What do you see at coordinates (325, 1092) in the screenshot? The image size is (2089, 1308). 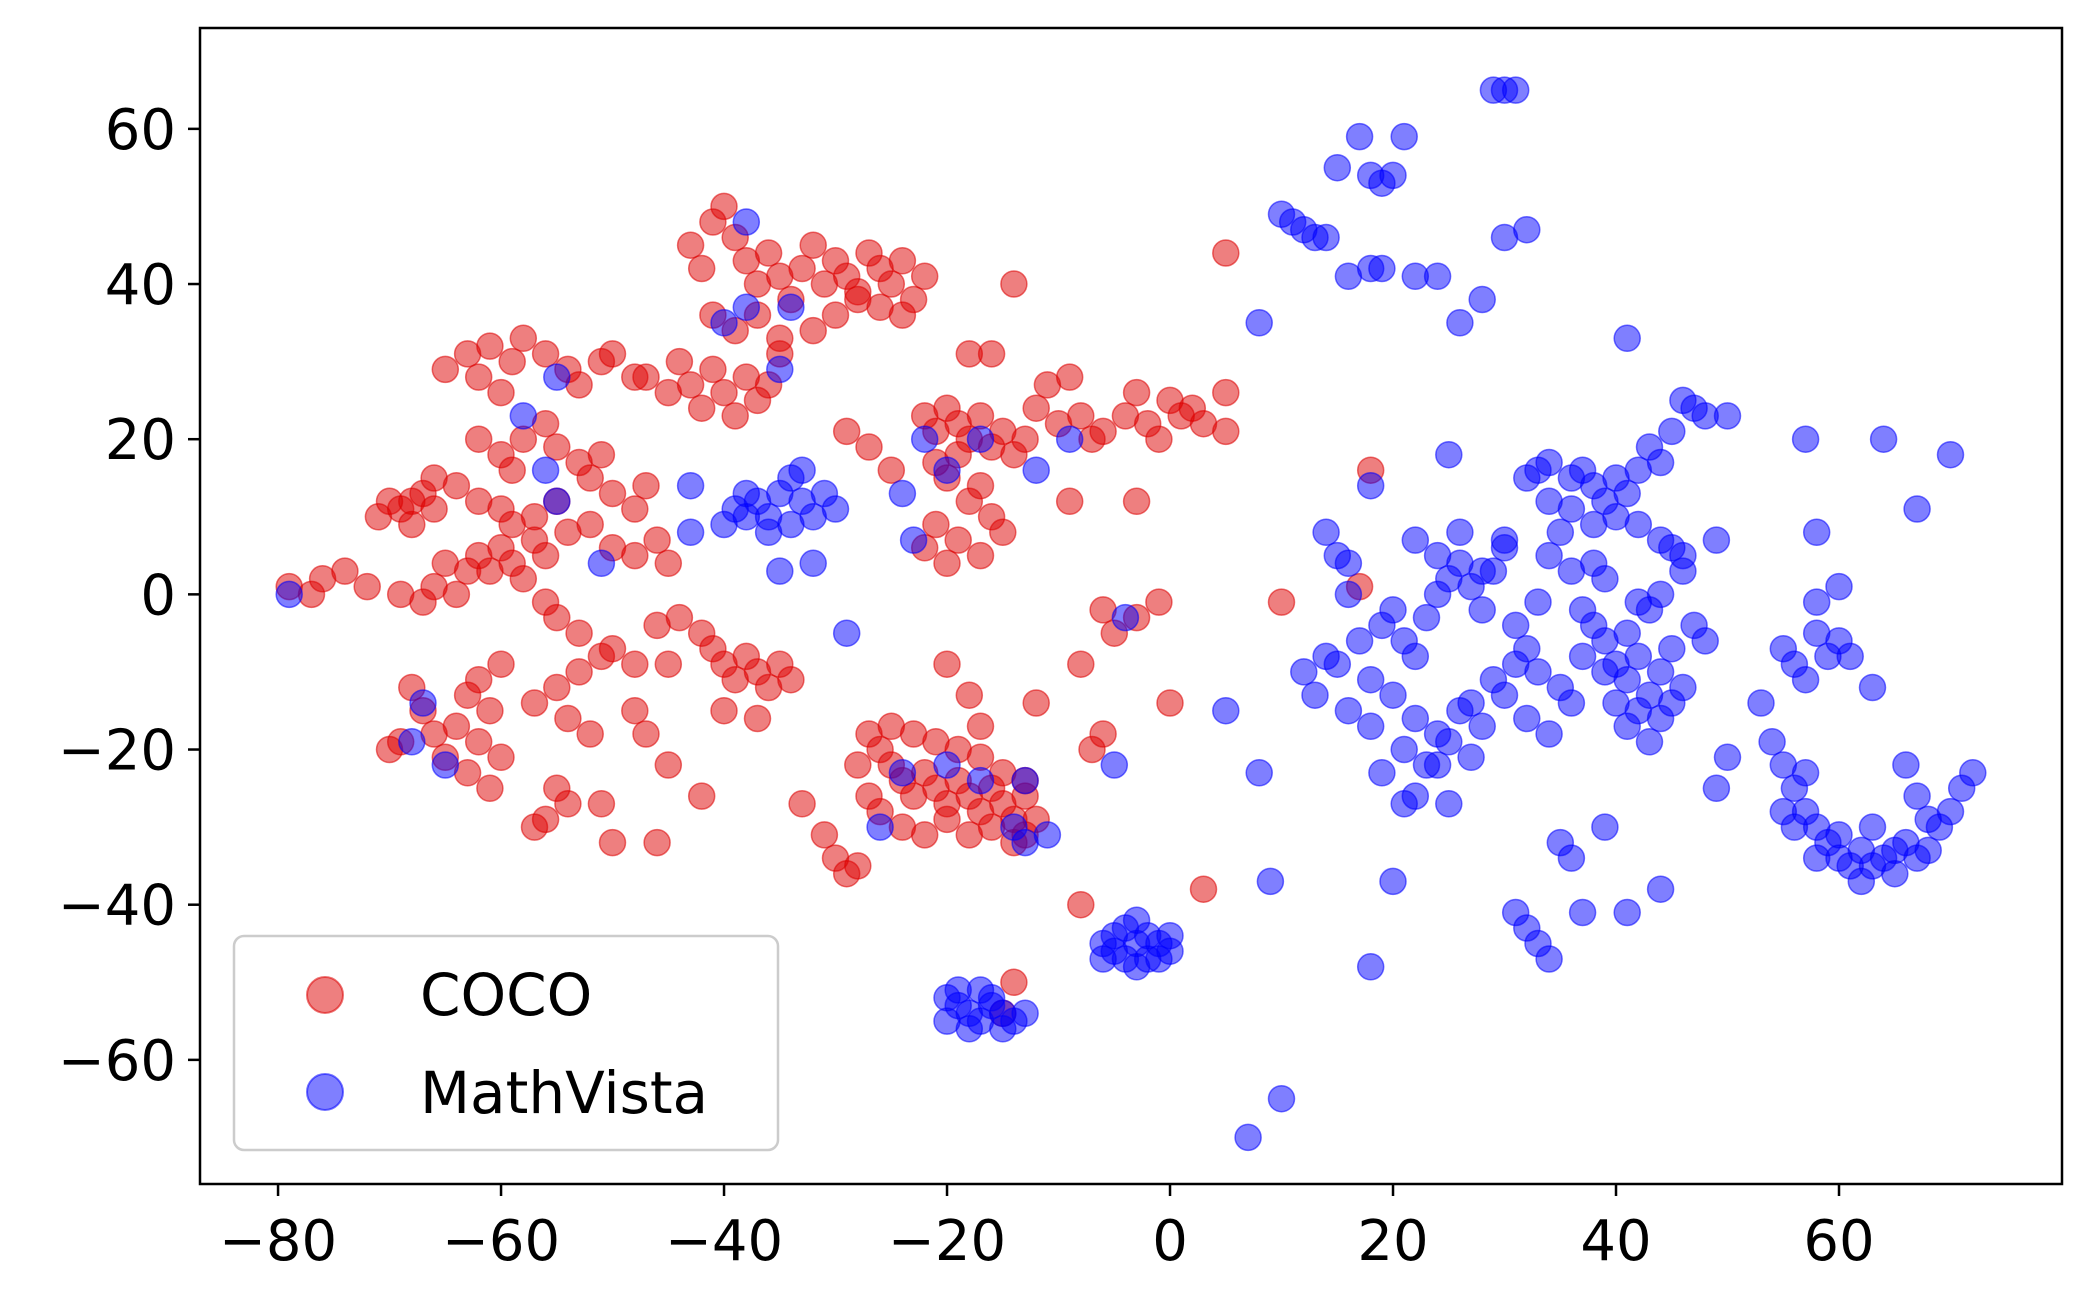 I see `legend-marker-mathvista` at bounding box center [325, 1092].